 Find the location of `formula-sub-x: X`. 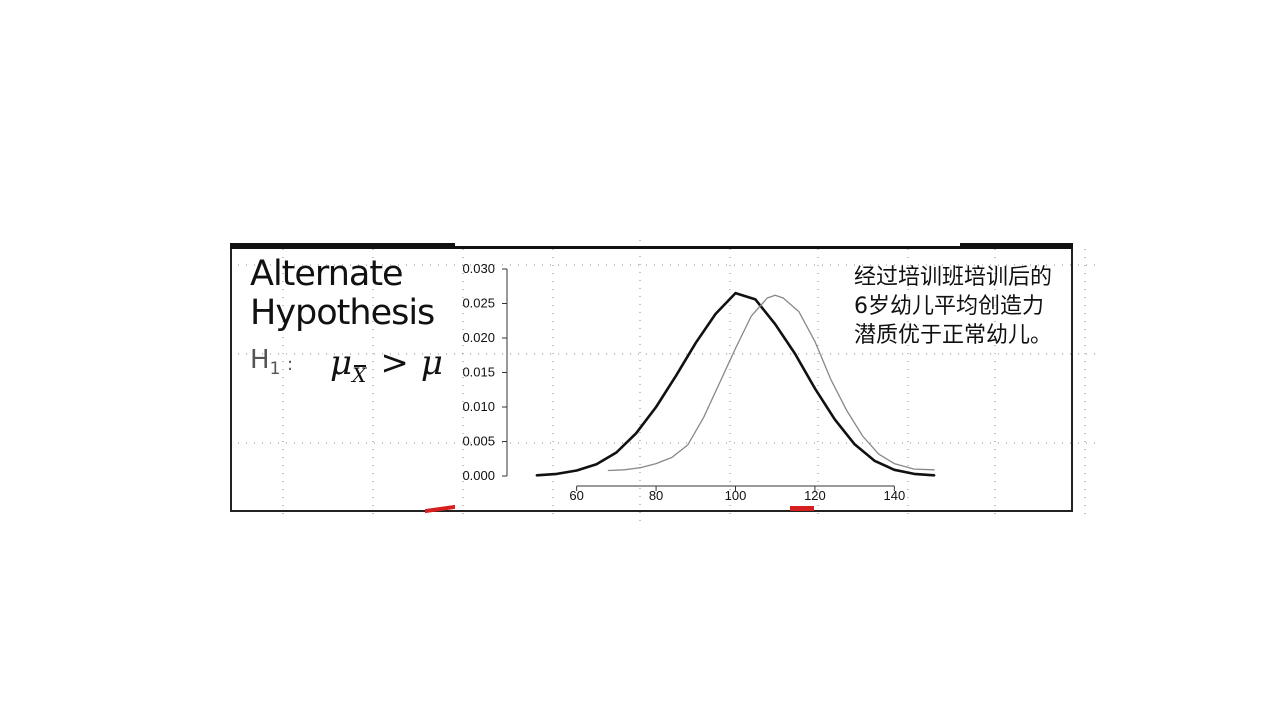

formula-sub-x: X is located at coordinates (359, 375).